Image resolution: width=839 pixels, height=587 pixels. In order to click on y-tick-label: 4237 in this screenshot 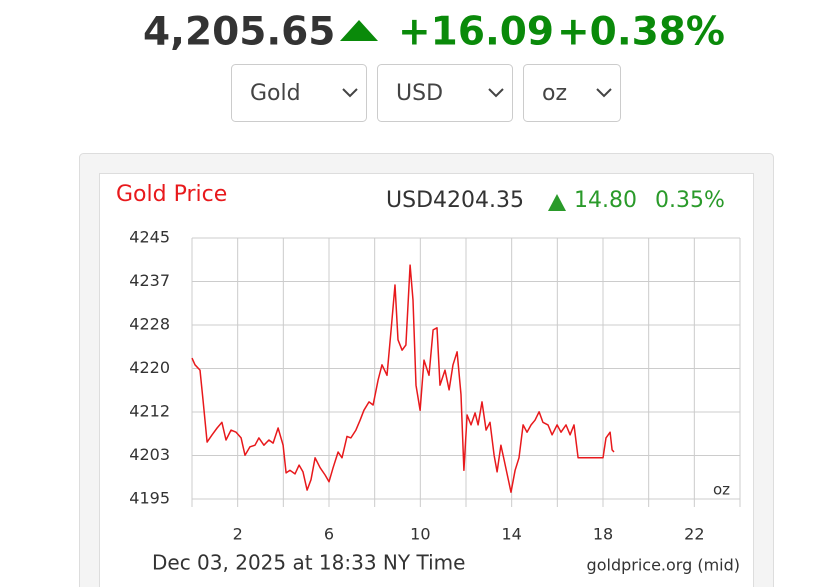, I will do `click(149, 280)`.